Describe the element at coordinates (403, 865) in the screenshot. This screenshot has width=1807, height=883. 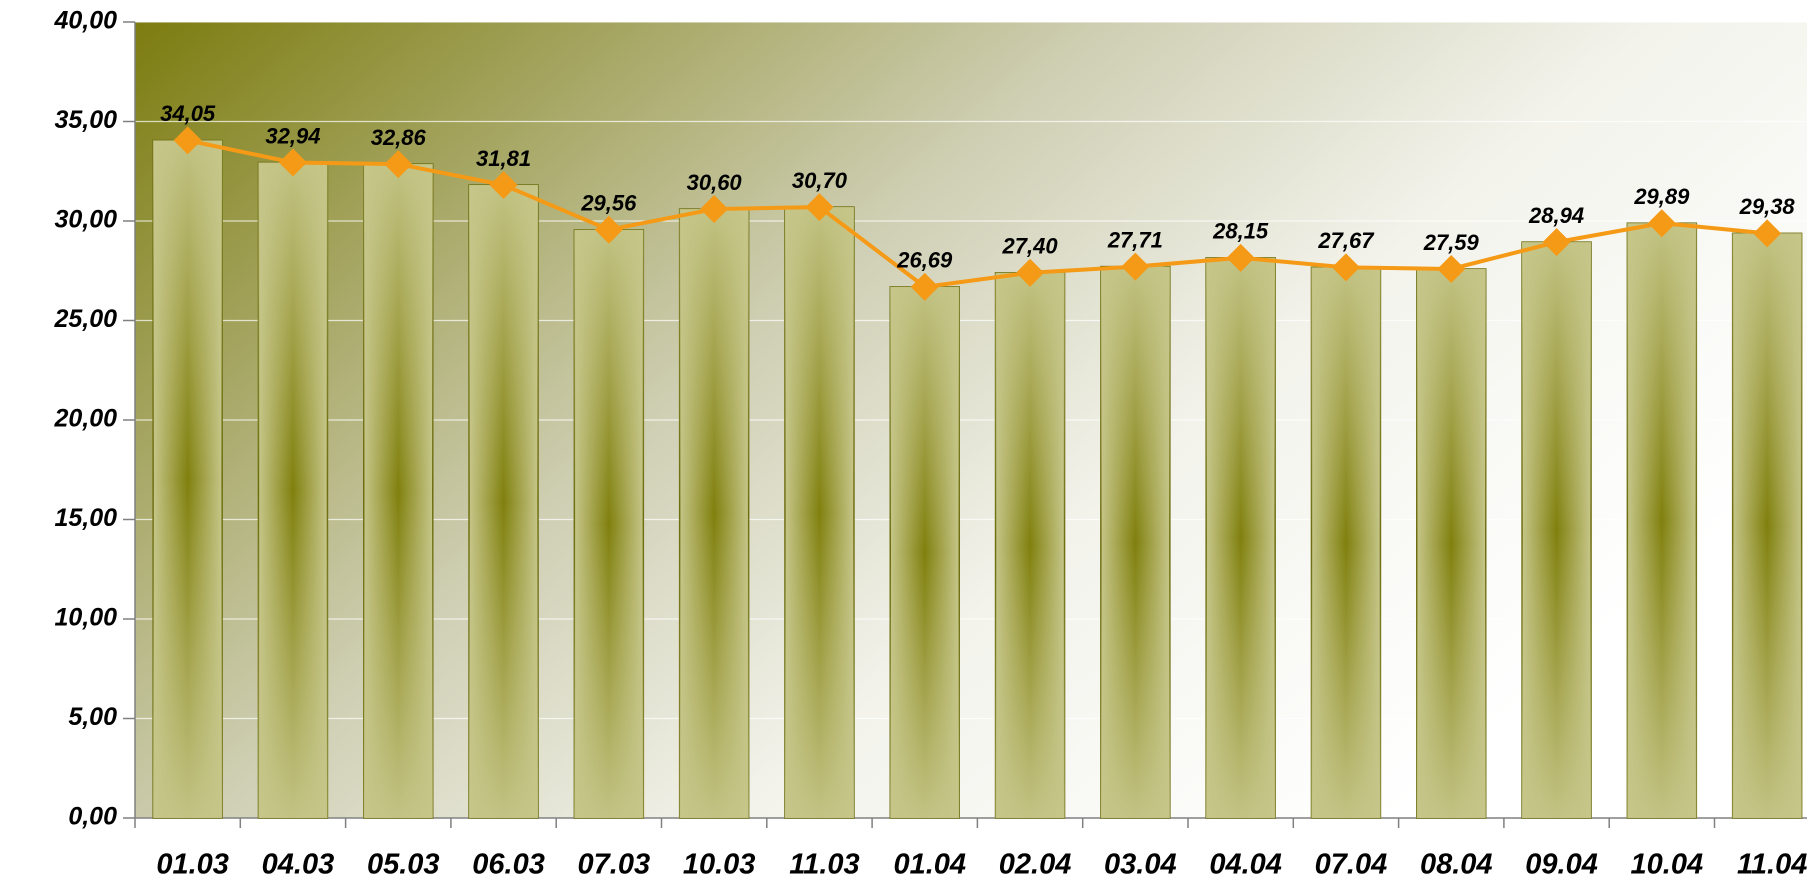
I see `x-tick-label: 05.03` at that location.